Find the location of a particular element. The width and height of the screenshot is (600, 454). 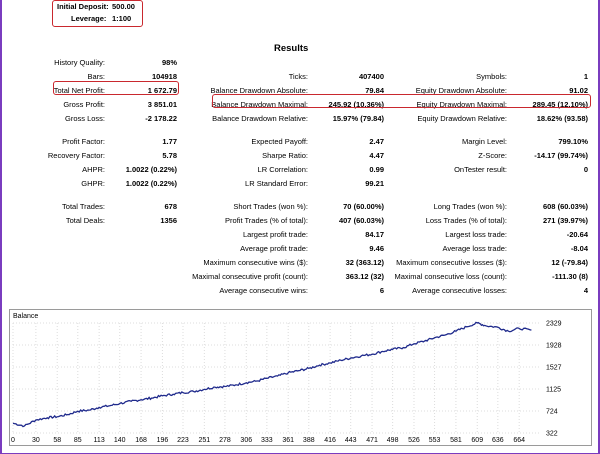

stat-label: Equity Drawdown Absolute: is located at coordinates (461, 90).